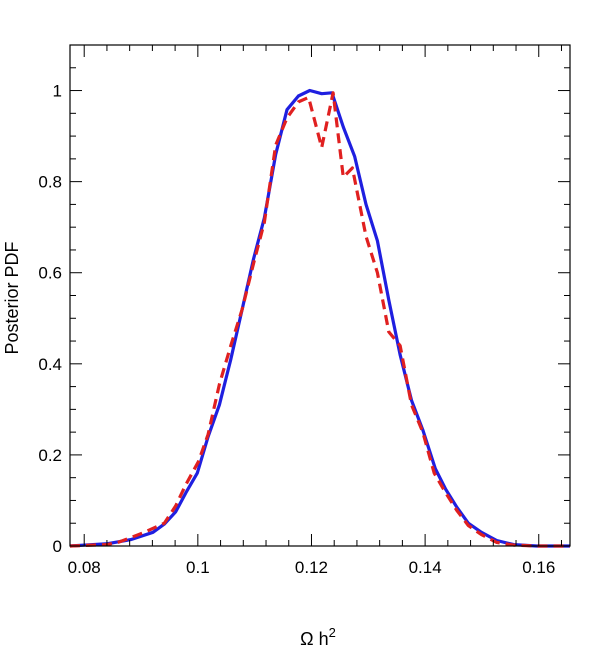  Describe the element at coordinates (84, 567) in the screenshot. I see `x-tick-label: 0.08` at that location.